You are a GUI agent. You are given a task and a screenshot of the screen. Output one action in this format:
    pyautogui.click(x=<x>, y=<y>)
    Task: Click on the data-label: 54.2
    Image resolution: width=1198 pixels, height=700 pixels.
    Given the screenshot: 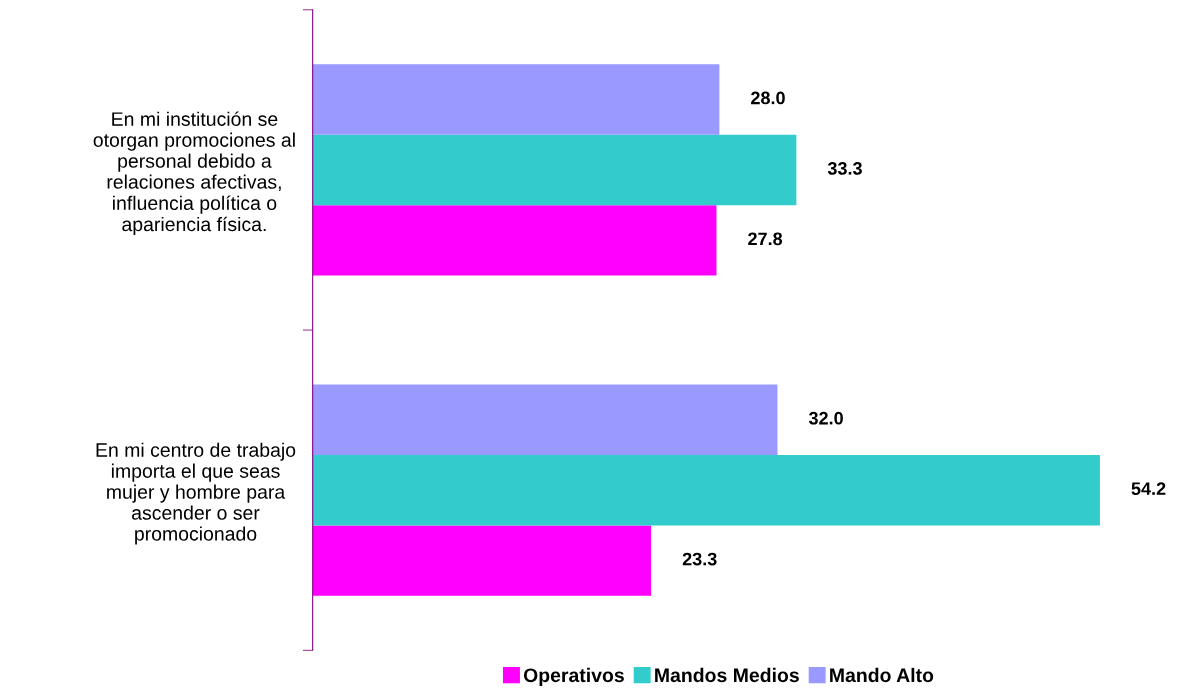 What is the action you would take?
    pyautogui.click(x=1148, y=489)
    